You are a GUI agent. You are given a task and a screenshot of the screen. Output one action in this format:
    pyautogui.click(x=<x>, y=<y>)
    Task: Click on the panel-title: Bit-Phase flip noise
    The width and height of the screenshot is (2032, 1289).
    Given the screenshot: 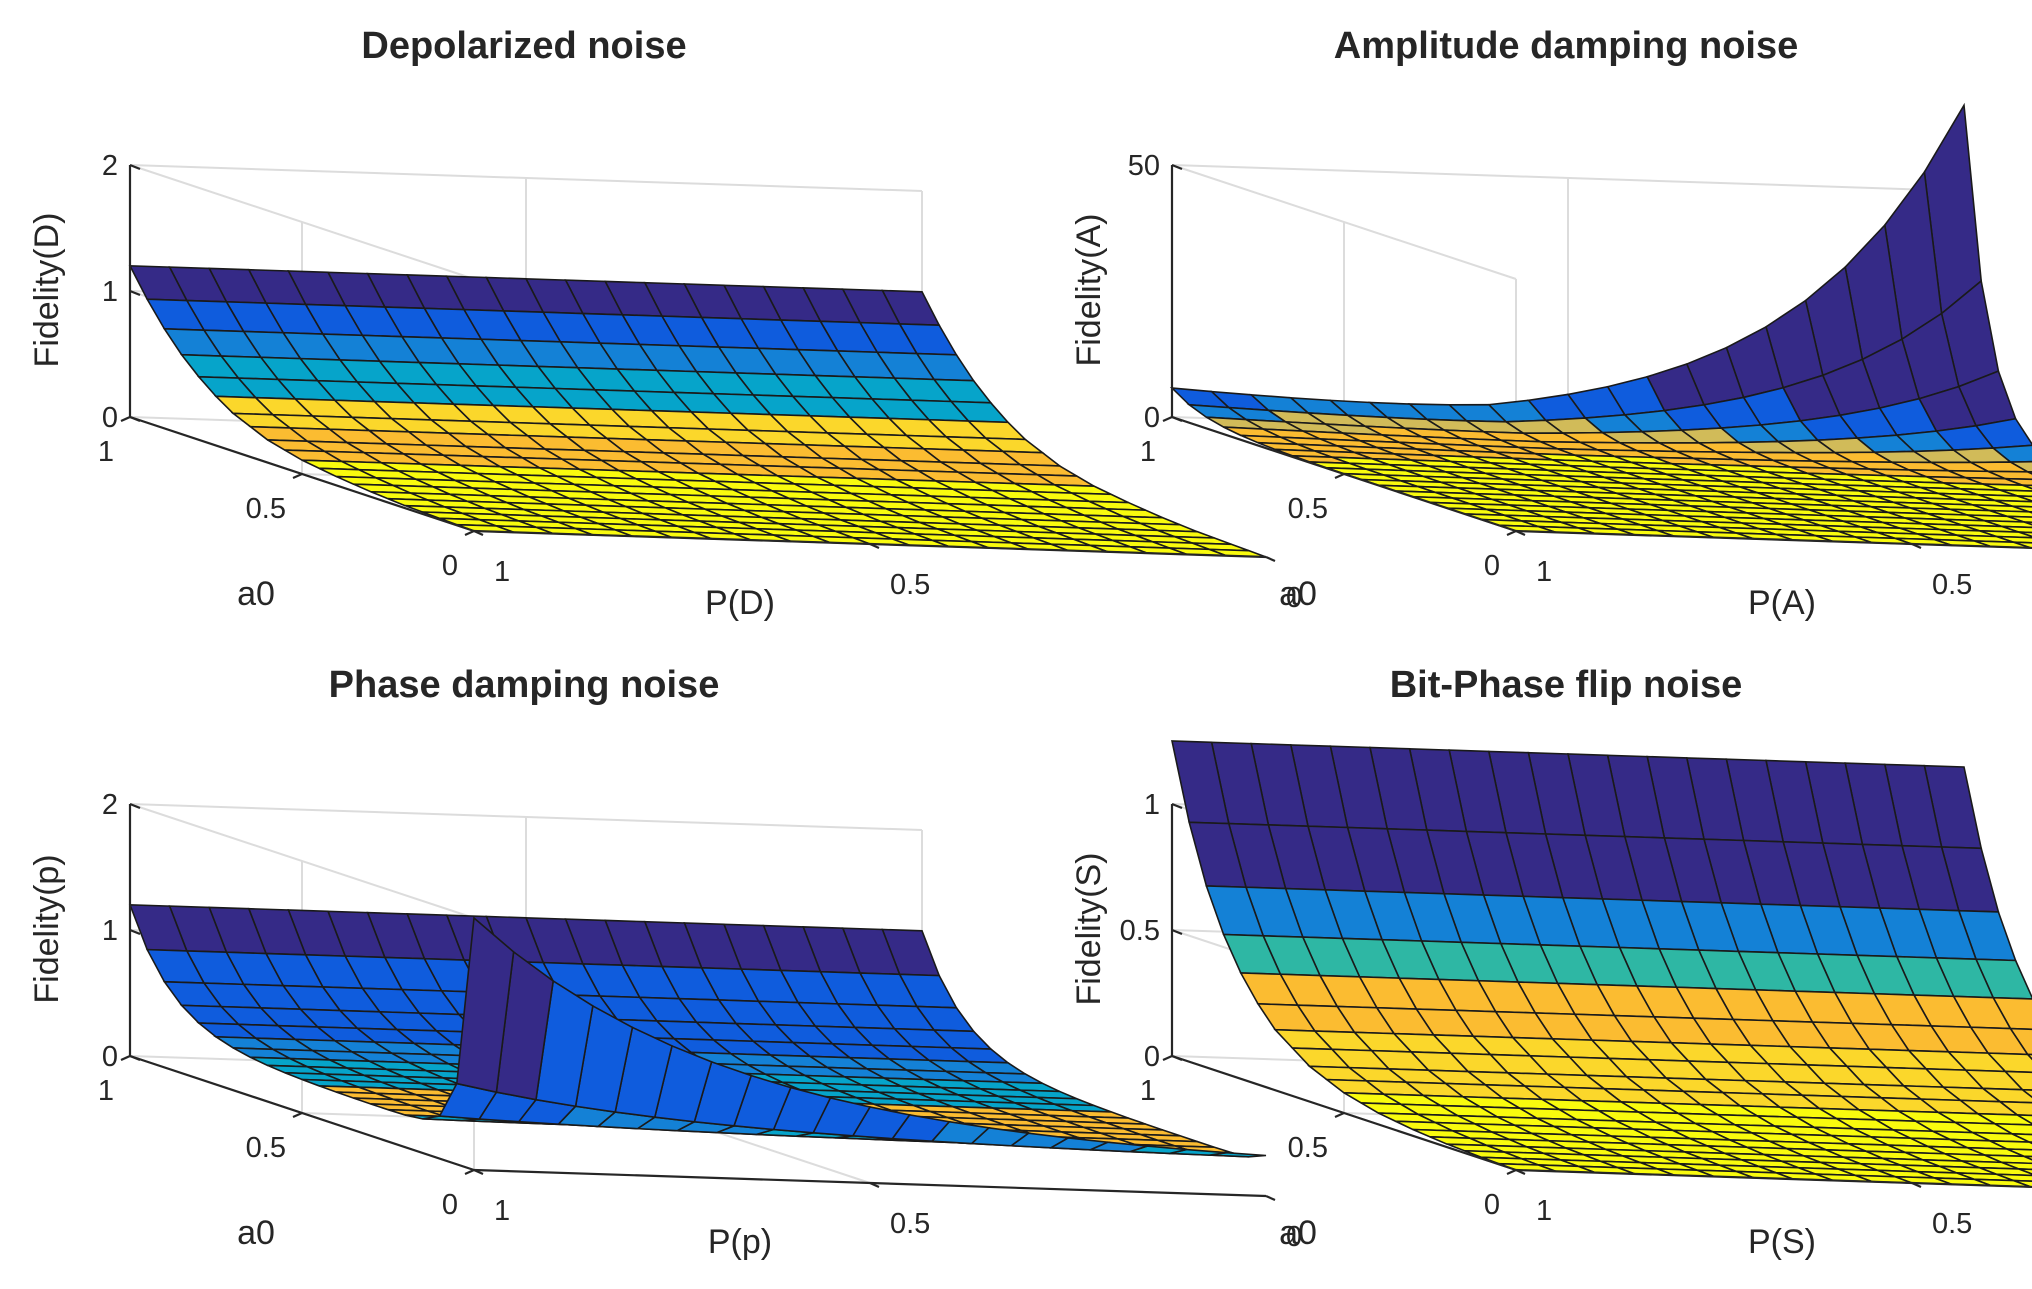 What is the action you would take?
    pyautogui.click(x=1566, y=685)
    